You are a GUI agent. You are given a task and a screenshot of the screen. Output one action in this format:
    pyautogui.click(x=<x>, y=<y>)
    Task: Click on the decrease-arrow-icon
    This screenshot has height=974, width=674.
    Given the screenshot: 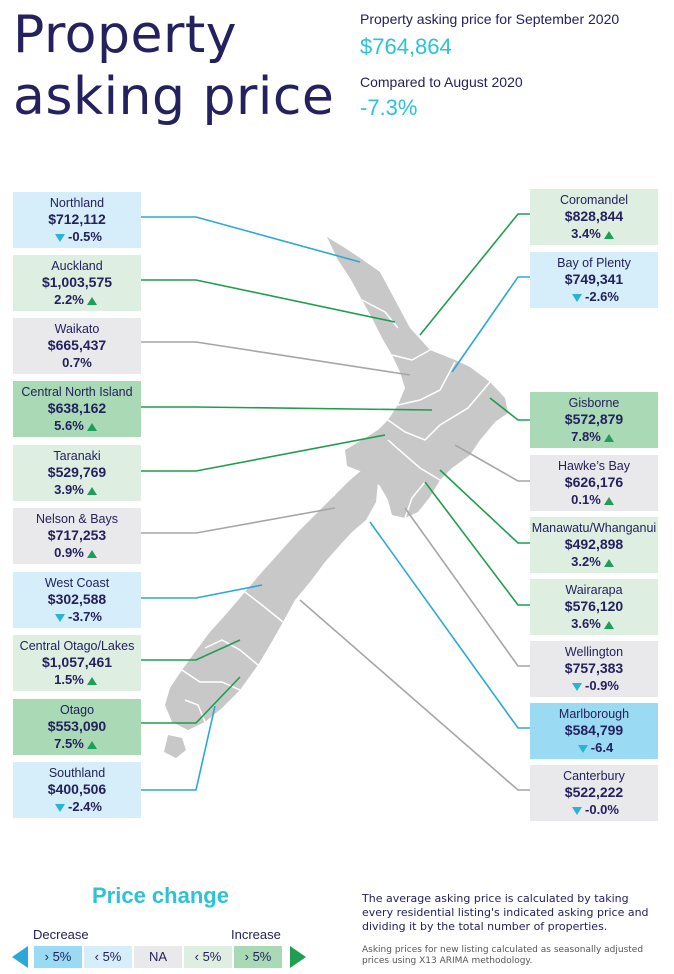 What is the action you would take?
    pyautogui.click(x=20, y=957)
    